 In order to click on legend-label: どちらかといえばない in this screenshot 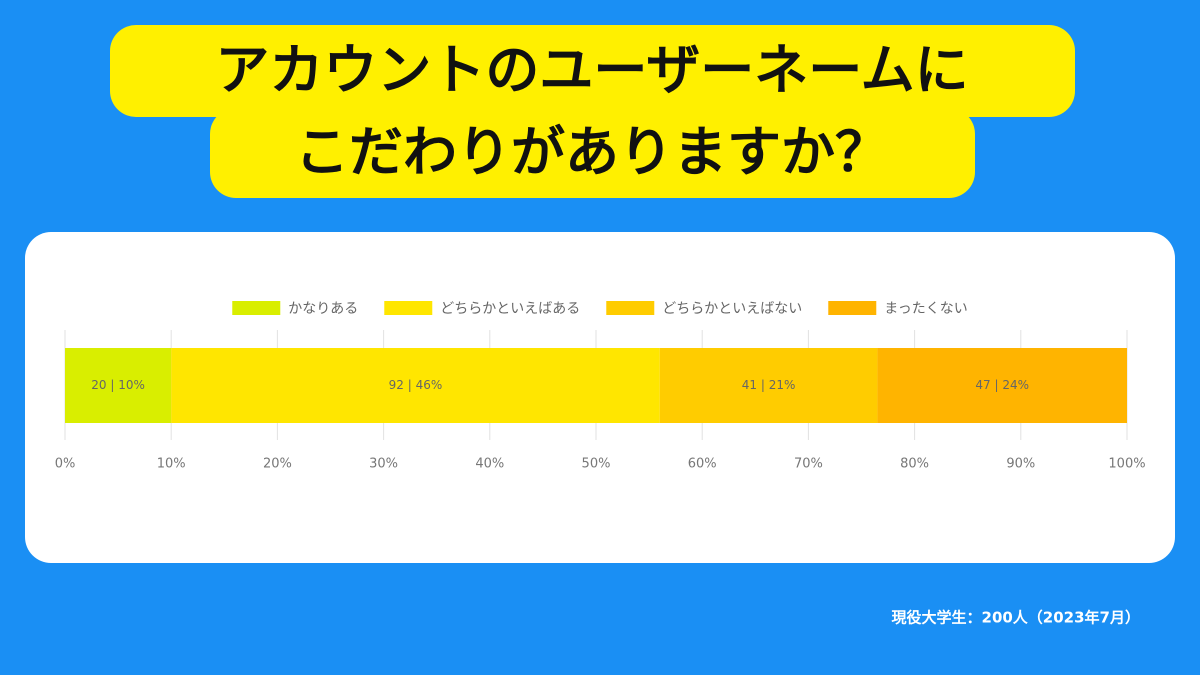, I will do `click(732, 309)`.